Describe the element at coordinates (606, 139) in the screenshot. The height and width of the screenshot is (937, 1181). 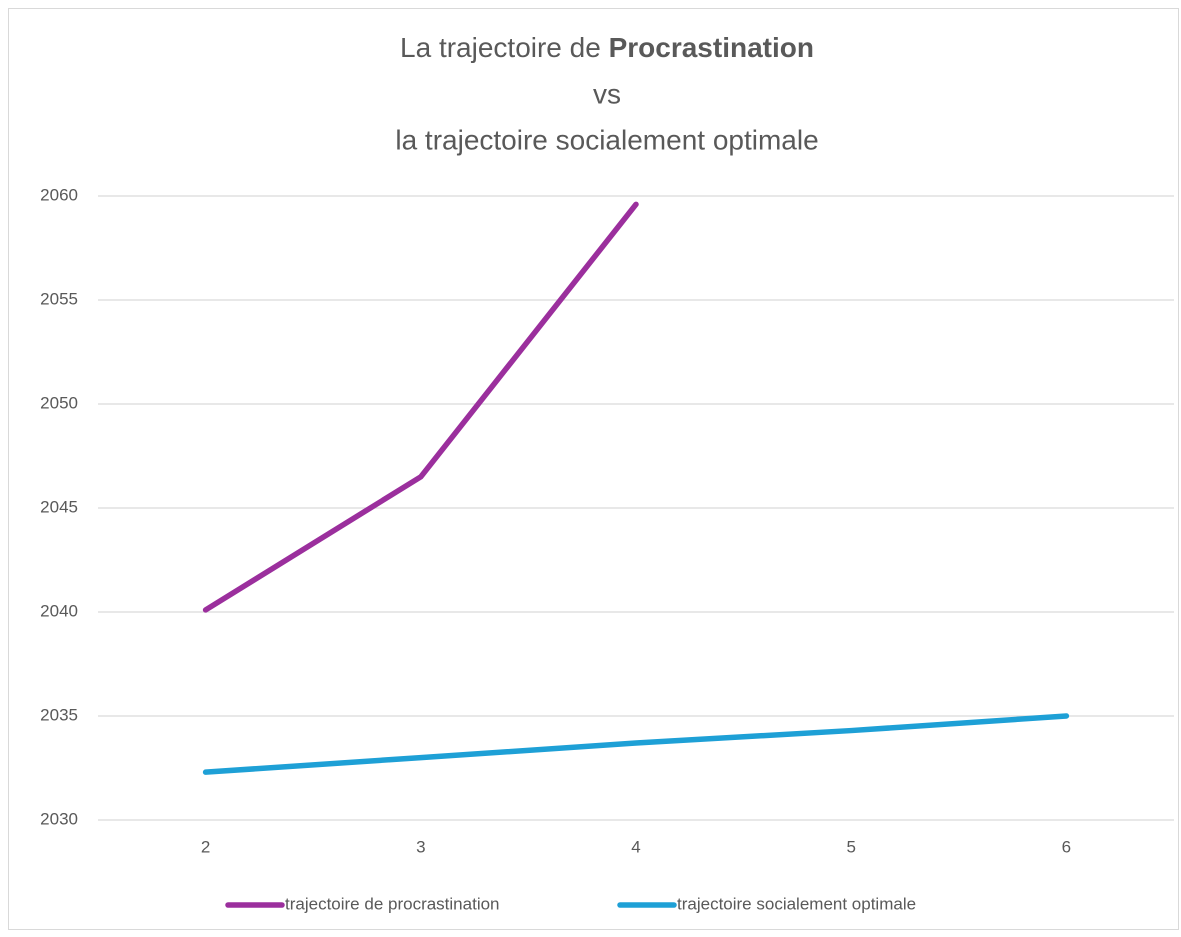
I see `chart-title-line: la trajectoire socialement optimale` at that location.